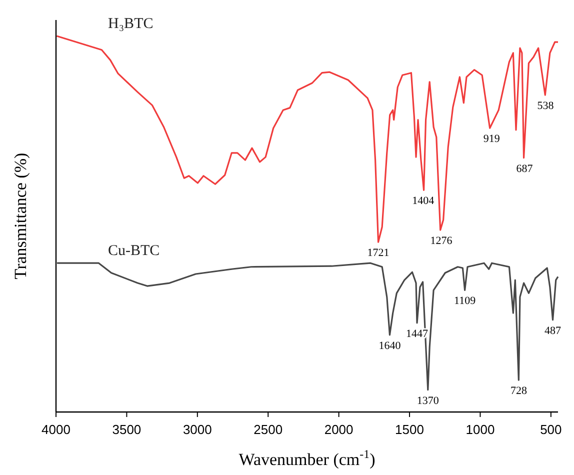  Describe the element at coordinates (339, 429) in the screenshot. I see `x-tick-label: 2000` at that location.